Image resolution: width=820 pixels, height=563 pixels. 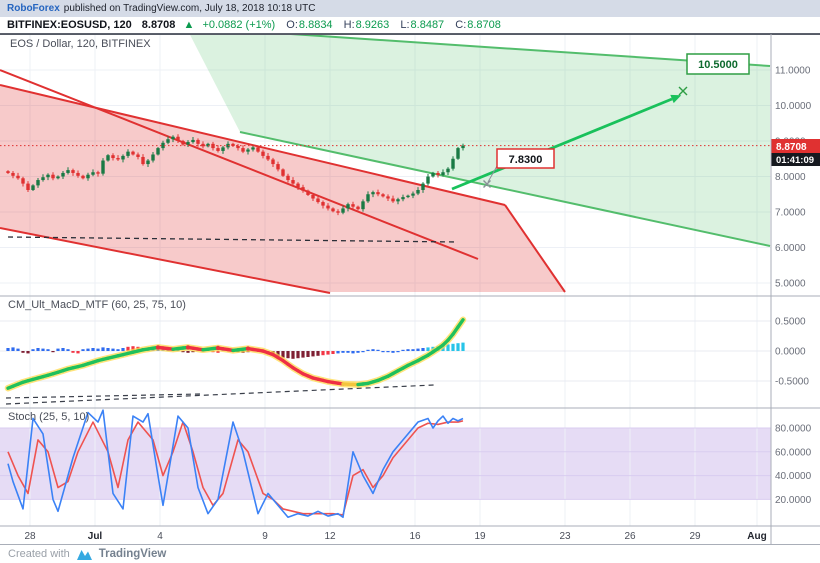 What do you see at coordinates (790, 322) in the screenshot?
I see `macd-axis-label: 0.5000` at bounding box center [790, 322].